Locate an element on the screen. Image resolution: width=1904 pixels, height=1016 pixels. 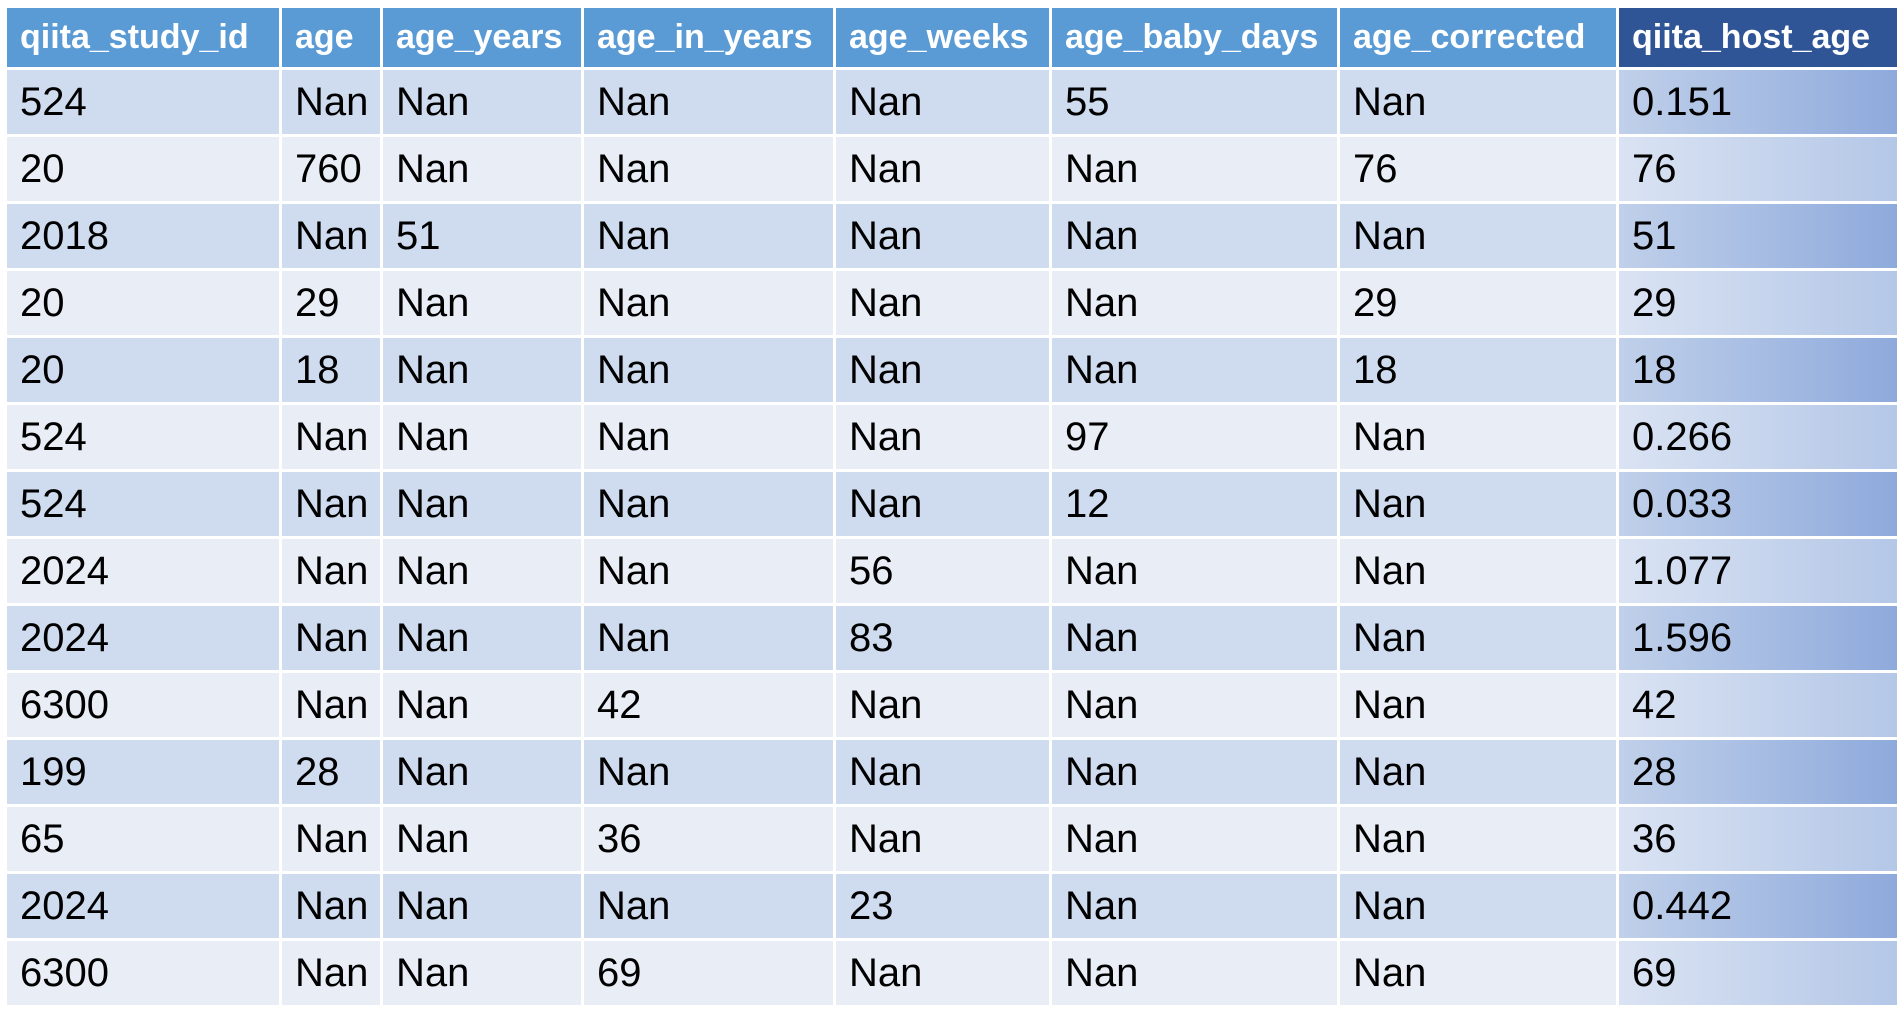
table-row: 20 18 Nan Nan Nan Nan 18 18 is located at coordinates (952, 371).